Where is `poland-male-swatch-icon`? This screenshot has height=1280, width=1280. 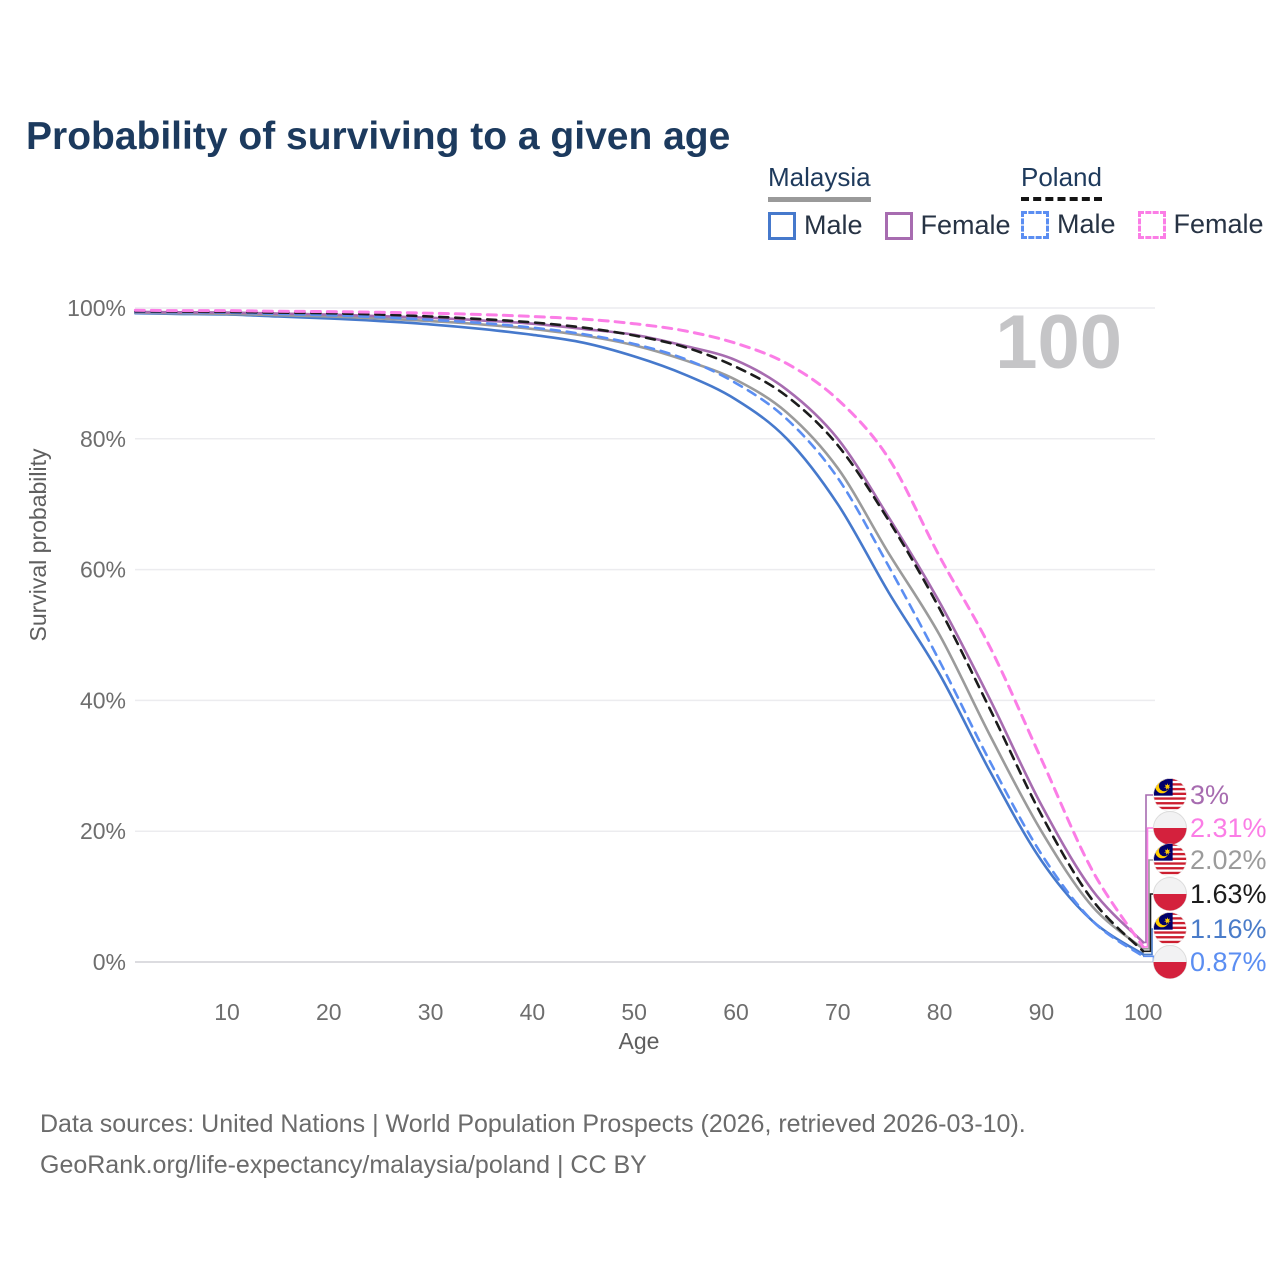
poland-male-swatch-icon is located at coordinates (1035, 224).